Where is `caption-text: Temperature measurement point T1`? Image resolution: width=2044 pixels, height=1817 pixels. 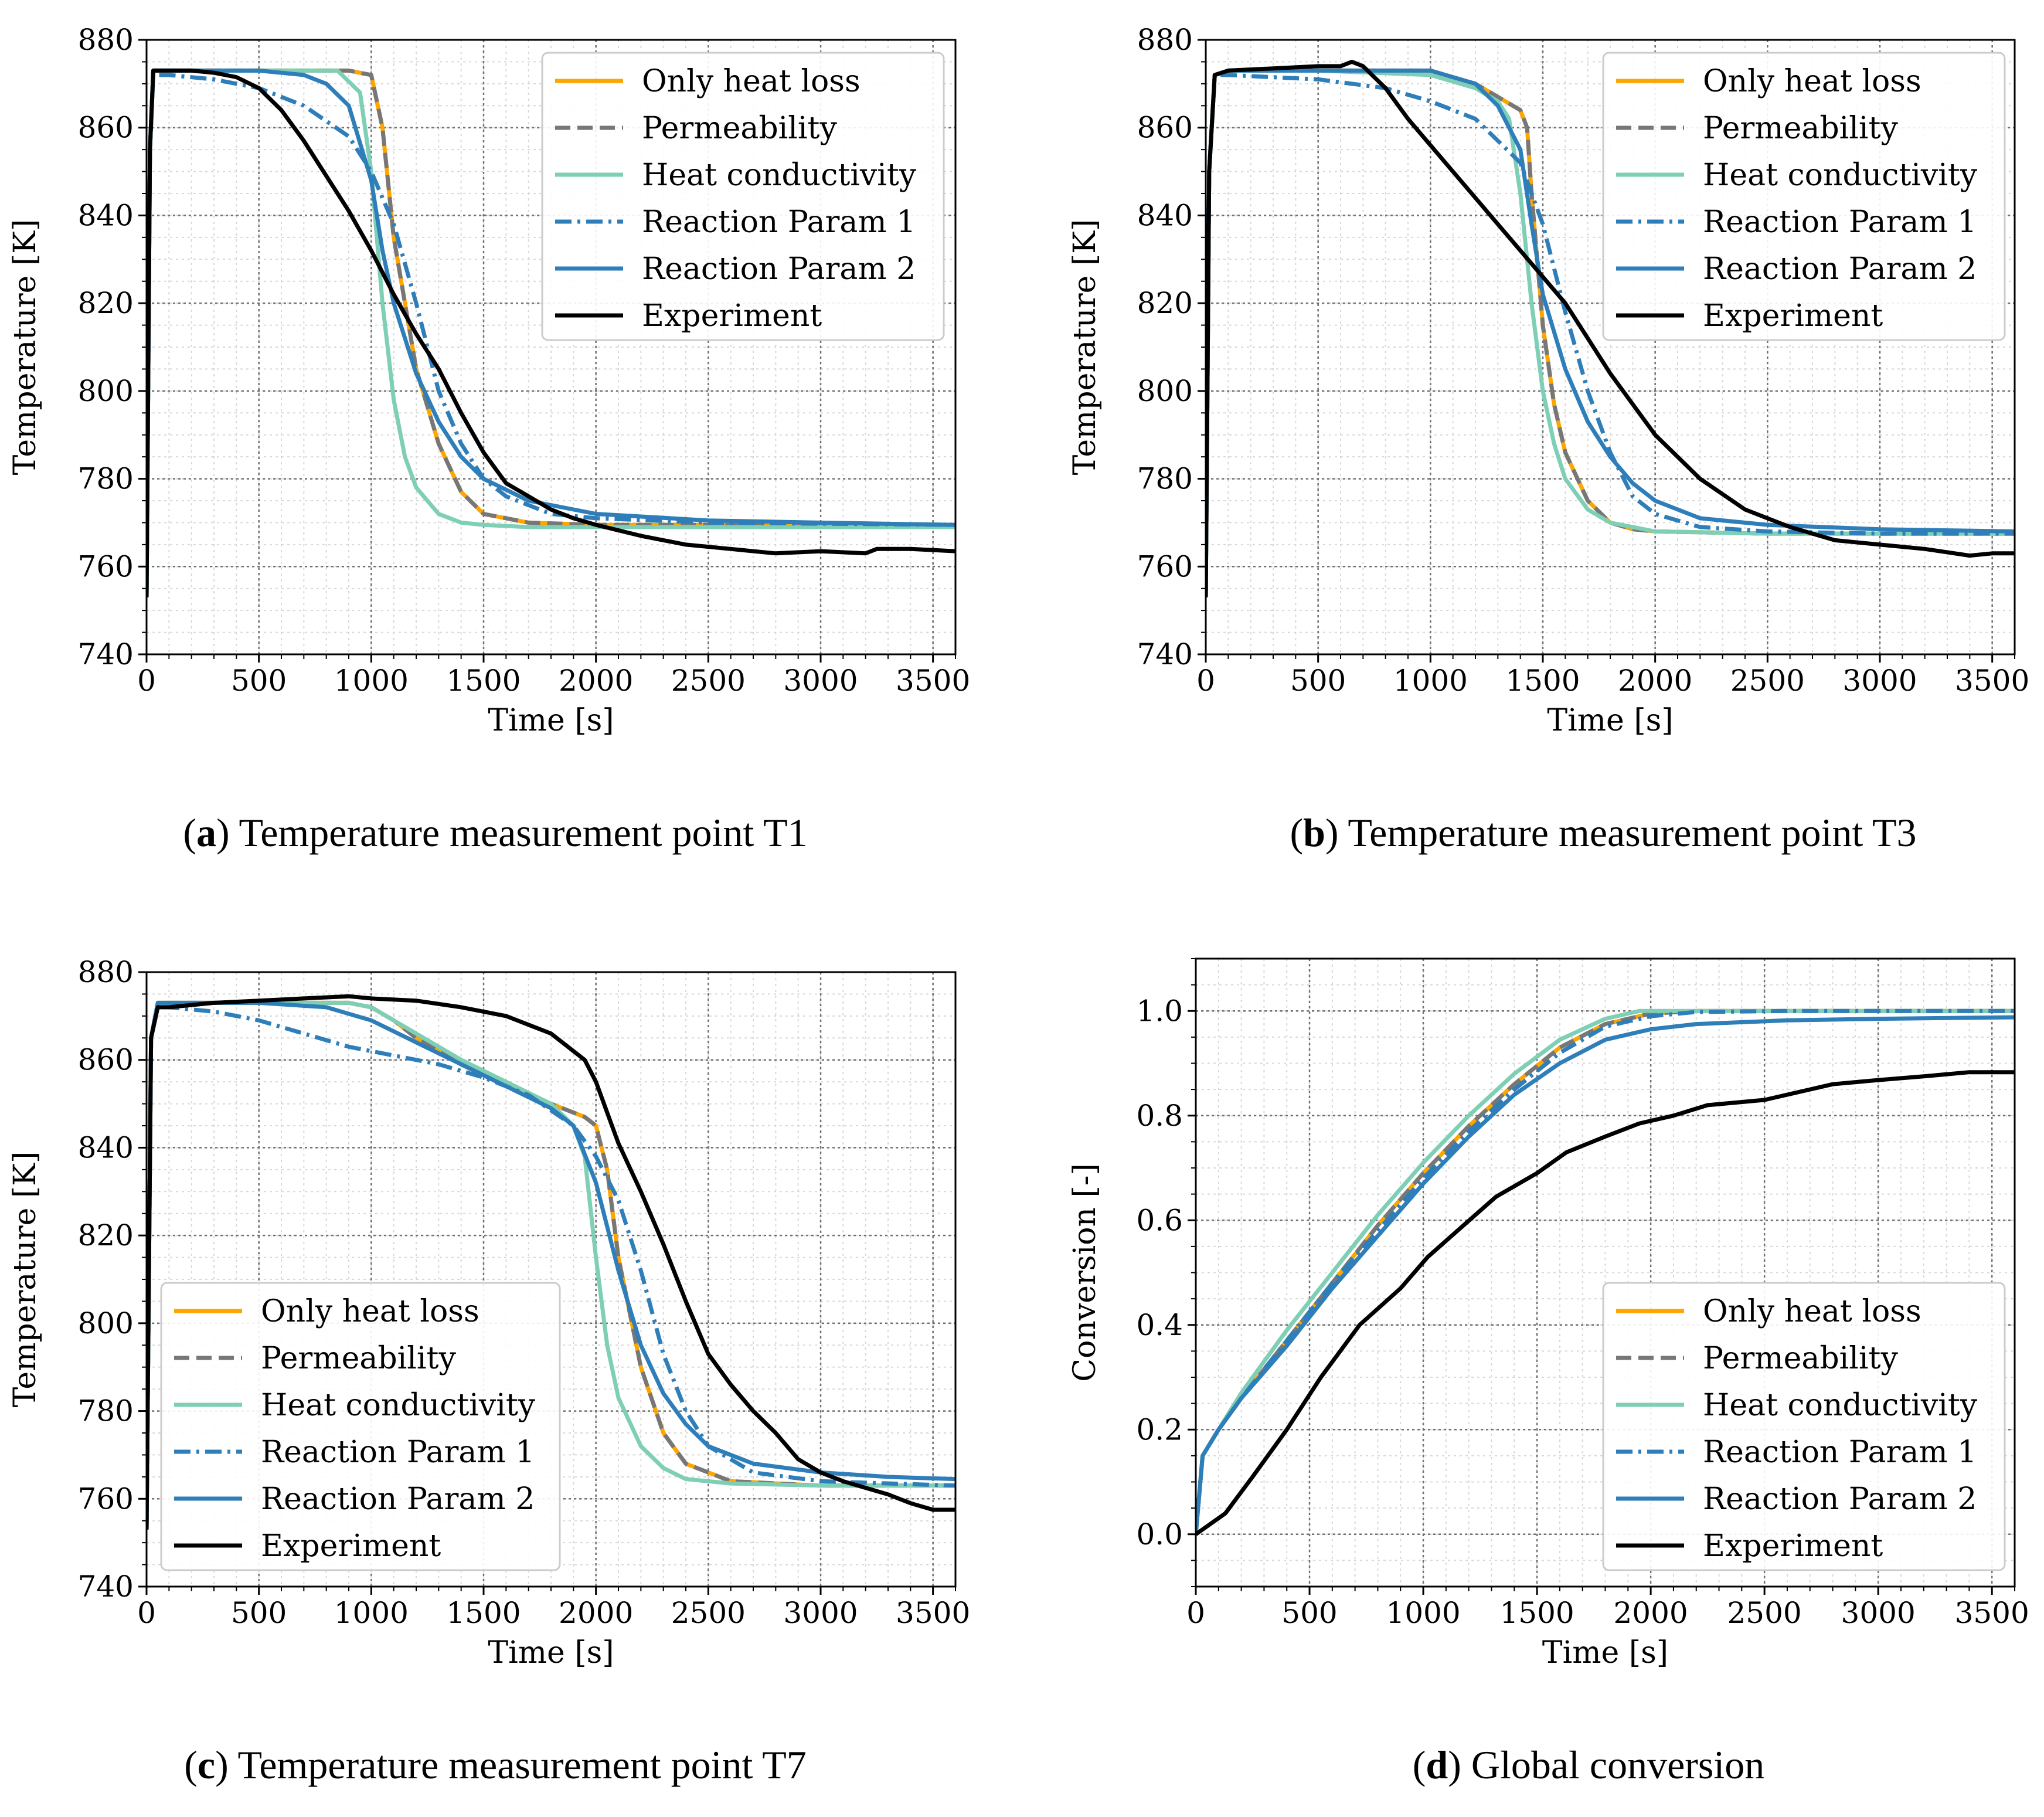 caption-text: Temperature measurement point T1 is located at coordinates (523, 832).